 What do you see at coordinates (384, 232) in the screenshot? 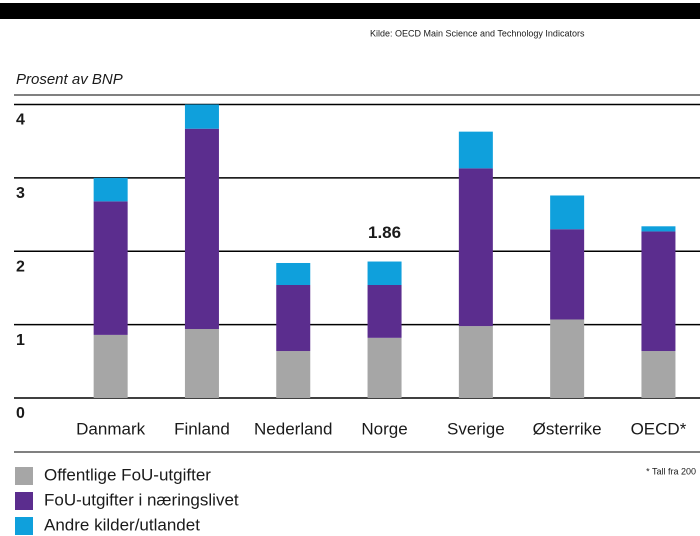
I see `annotation: 1.86` at bounding box center [384, 232].